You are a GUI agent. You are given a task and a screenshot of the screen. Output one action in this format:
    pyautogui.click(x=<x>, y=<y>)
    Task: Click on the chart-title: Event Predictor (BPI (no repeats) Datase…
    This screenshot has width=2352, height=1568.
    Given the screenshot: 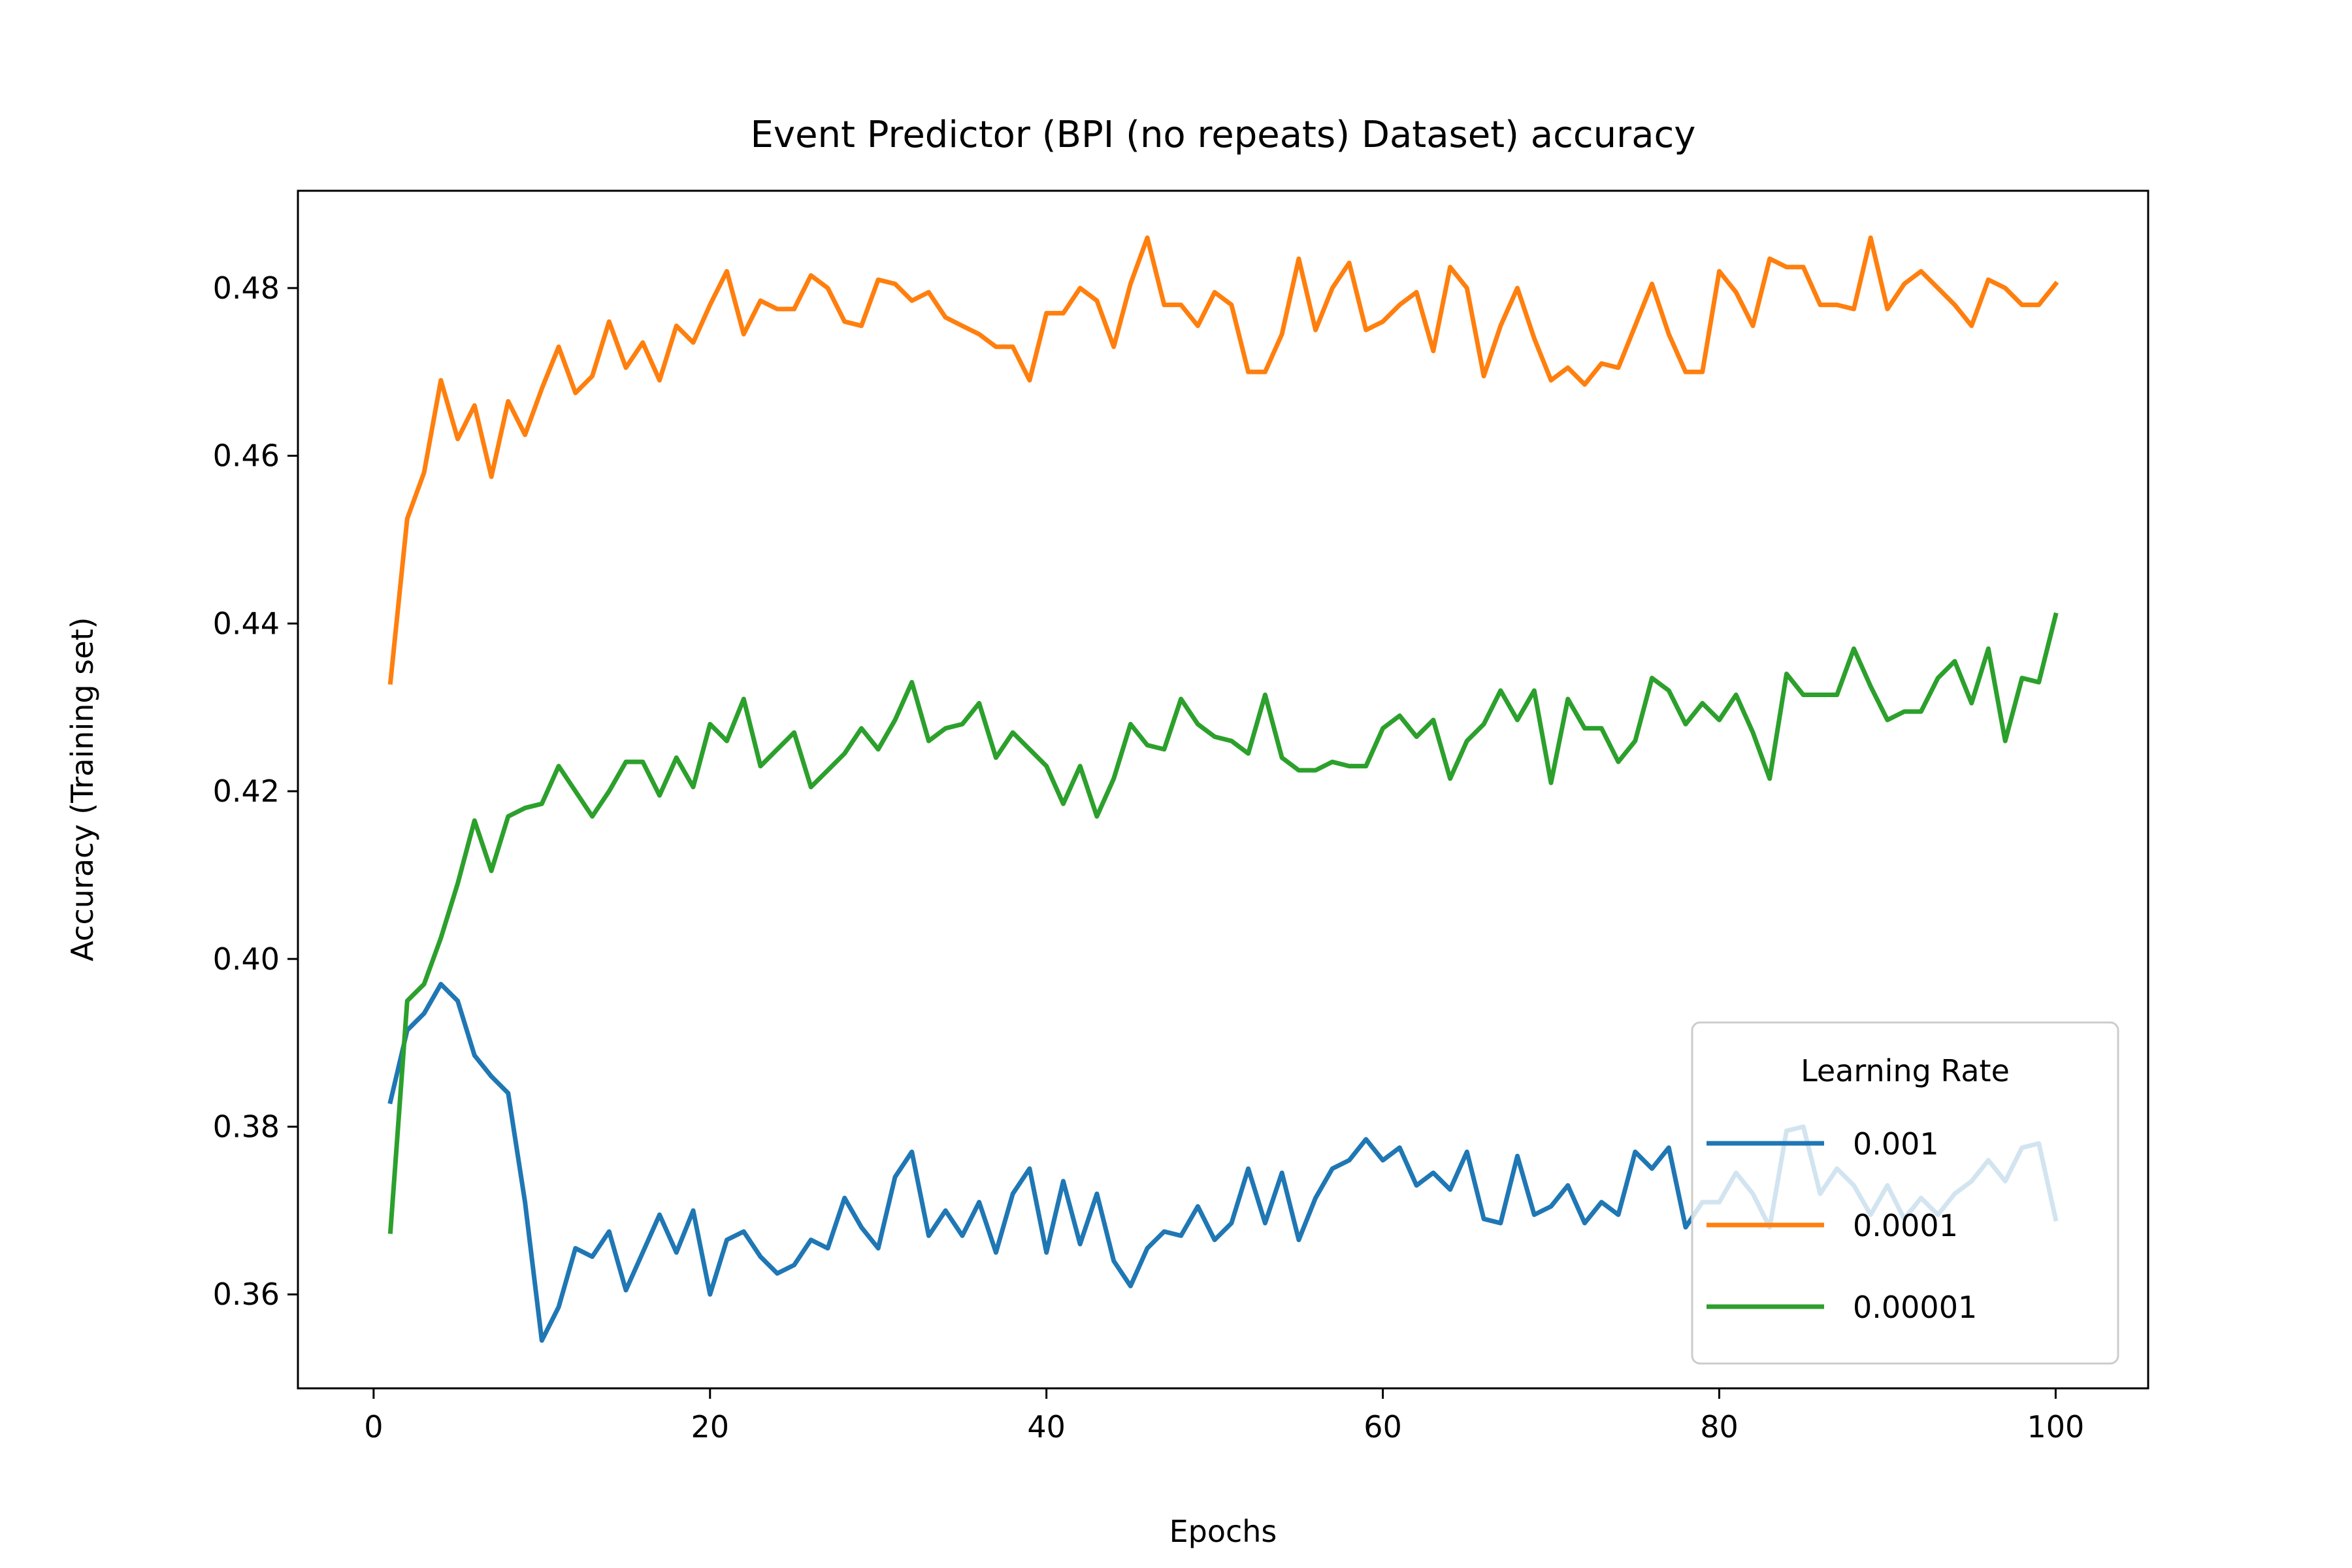 What is the action you would take?
    pyautogui.click(x=1223, y=135)
    